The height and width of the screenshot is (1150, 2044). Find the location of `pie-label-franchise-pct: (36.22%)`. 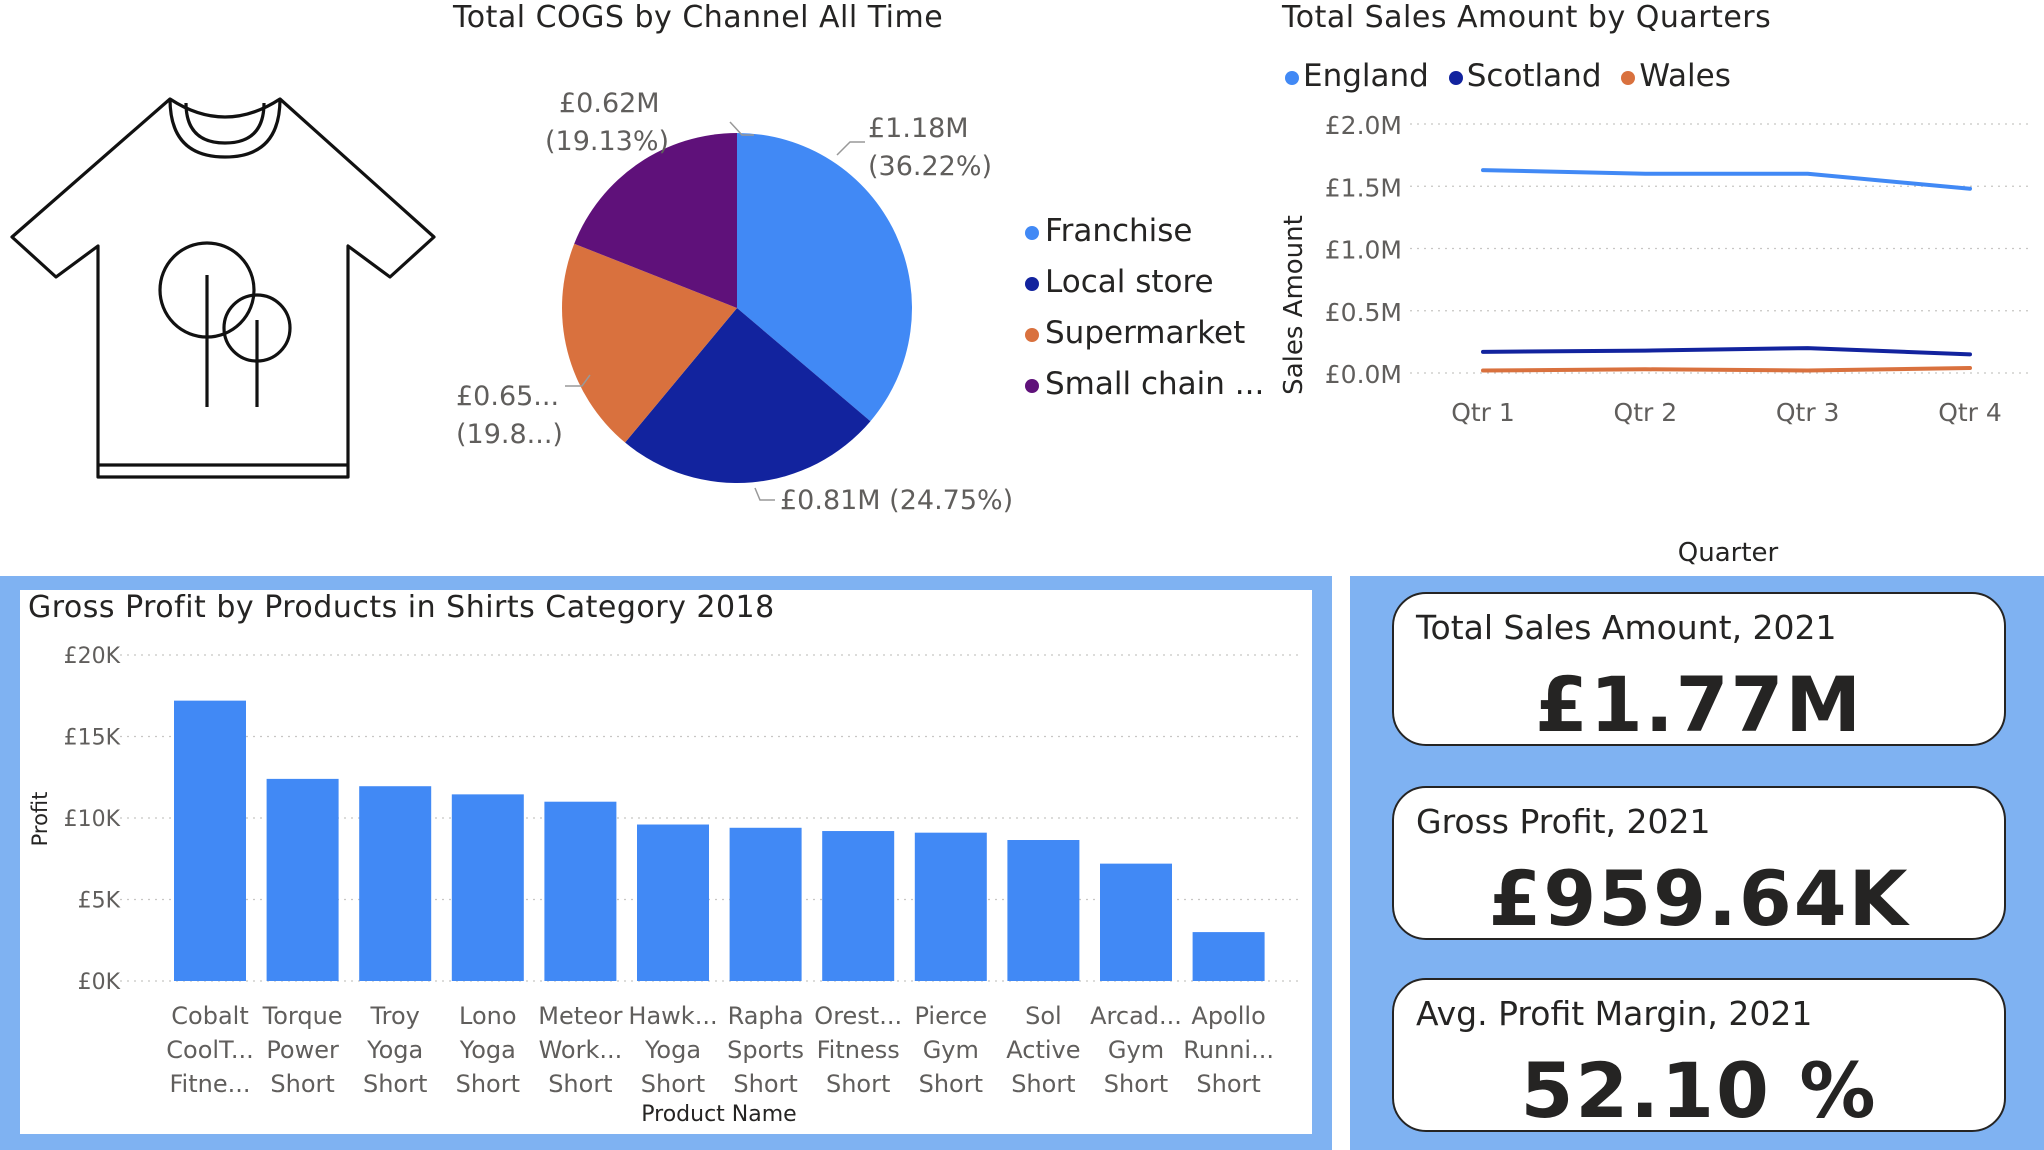

pie-label-franchise-pct: (36.22%) is located at coordinates (930, 166).